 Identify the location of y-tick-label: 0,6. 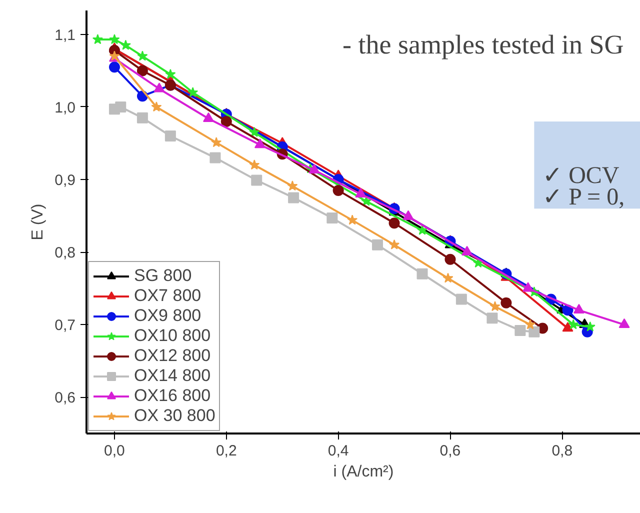
(65, 398).